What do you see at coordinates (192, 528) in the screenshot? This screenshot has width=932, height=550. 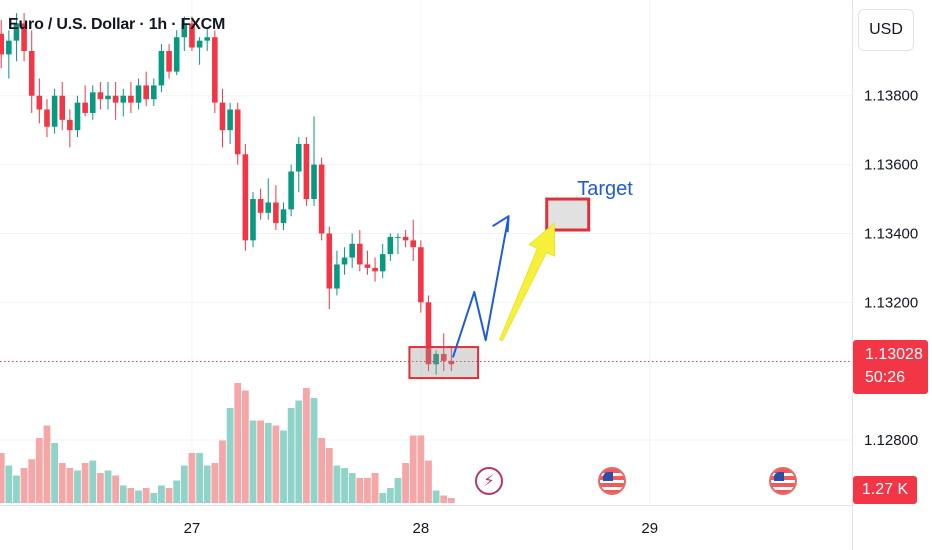 I see `time-tick-label: 27` at bounding box center [192, 528].